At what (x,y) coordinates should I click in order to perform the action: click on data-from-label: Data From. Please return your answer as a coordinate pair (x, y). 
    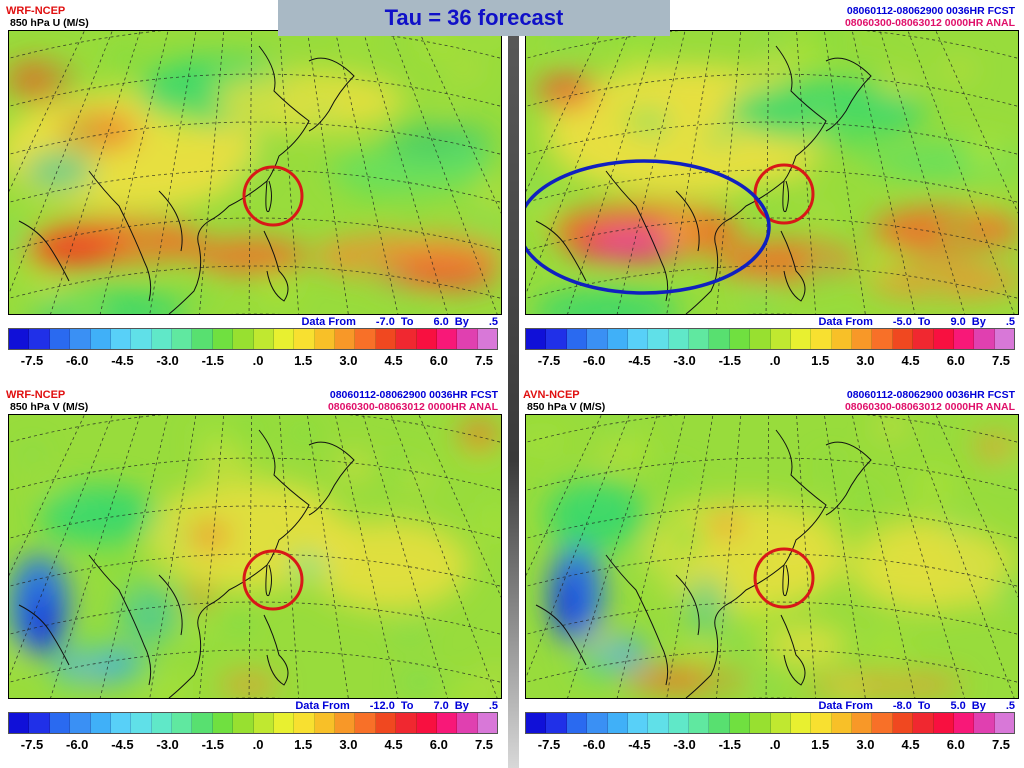
    Looking at the image, I should click on (845, 706).